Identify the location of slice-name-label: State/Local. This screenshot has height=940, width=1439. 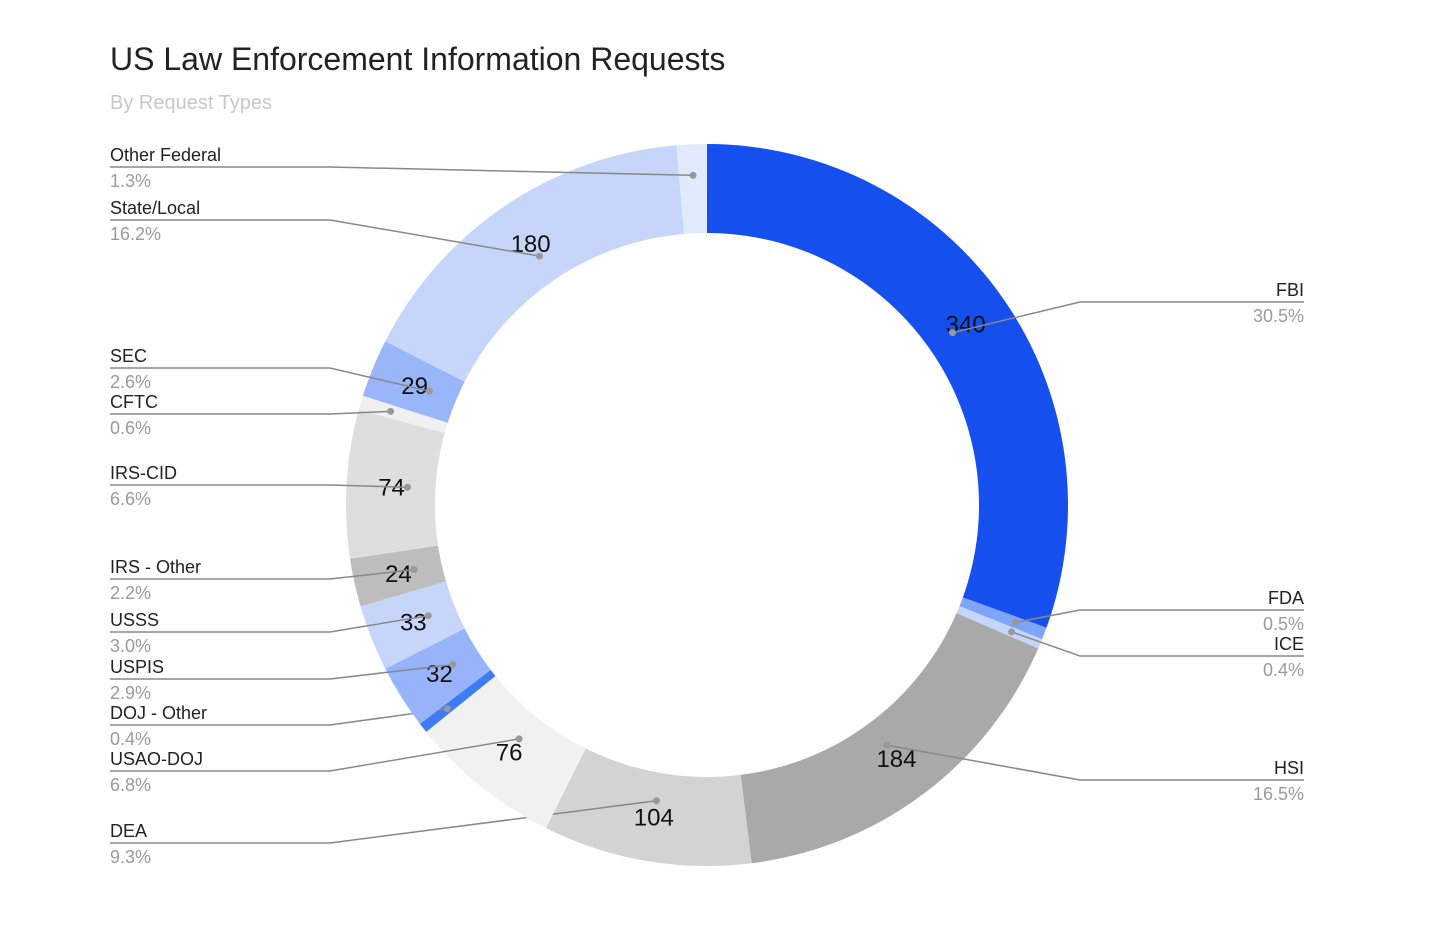
(155, 208).